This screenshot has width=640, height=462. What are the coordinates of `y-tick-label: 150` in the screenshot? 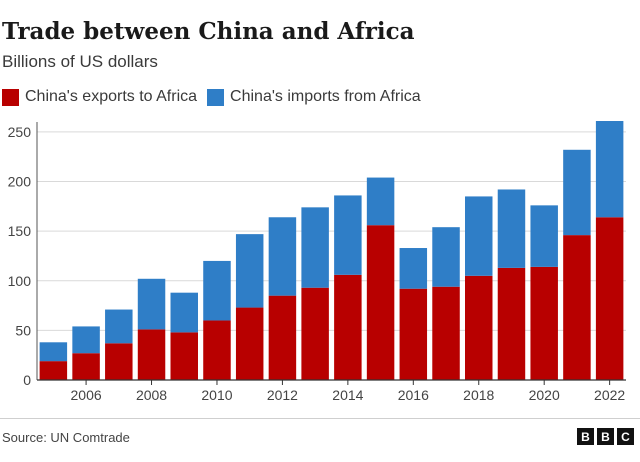 It's located at (20, 231).